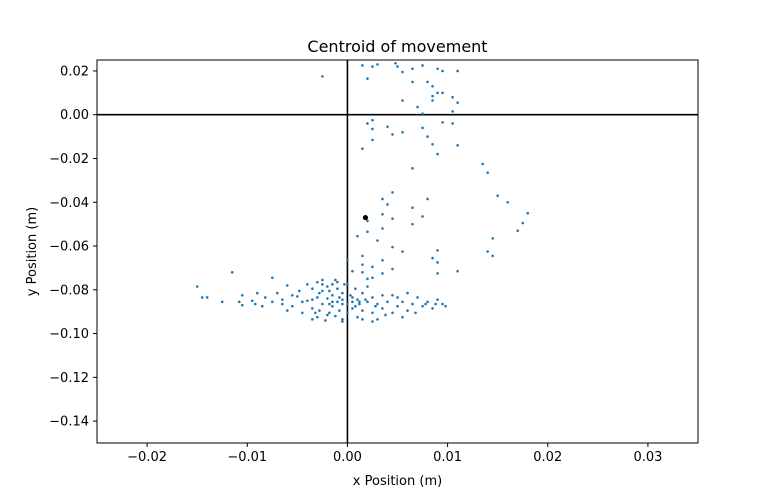 This screenshot has height=499, width=777. I want to click on chart-title: Centroid of movement, so click(397, 46).